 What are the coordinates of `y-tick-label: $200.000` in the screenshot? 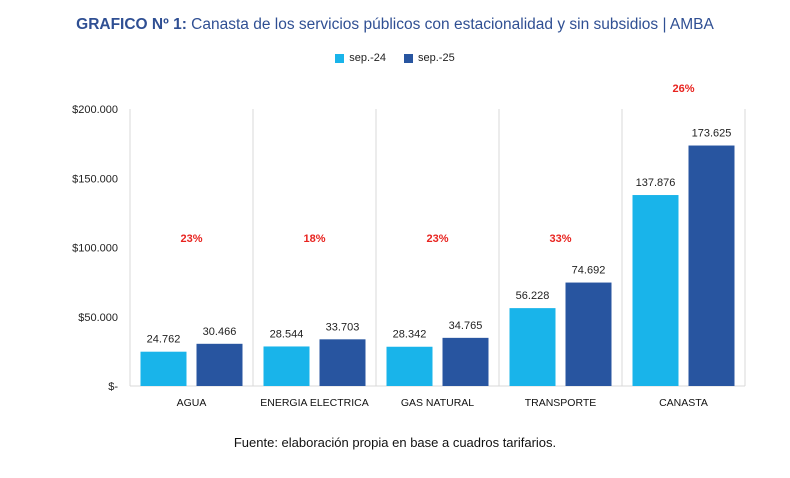 It's located at (95, 110).